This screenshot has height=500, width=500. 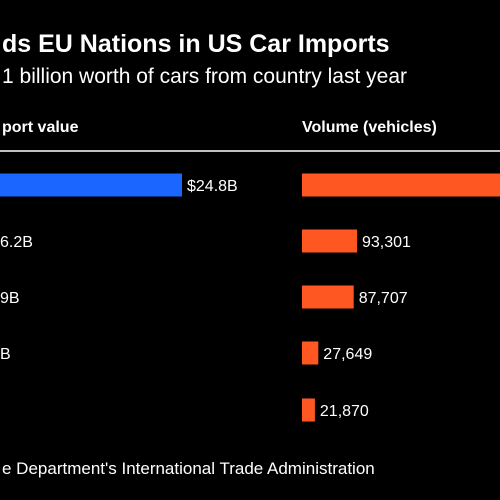 I want to click on value-bar, so click(x=91, y=185).